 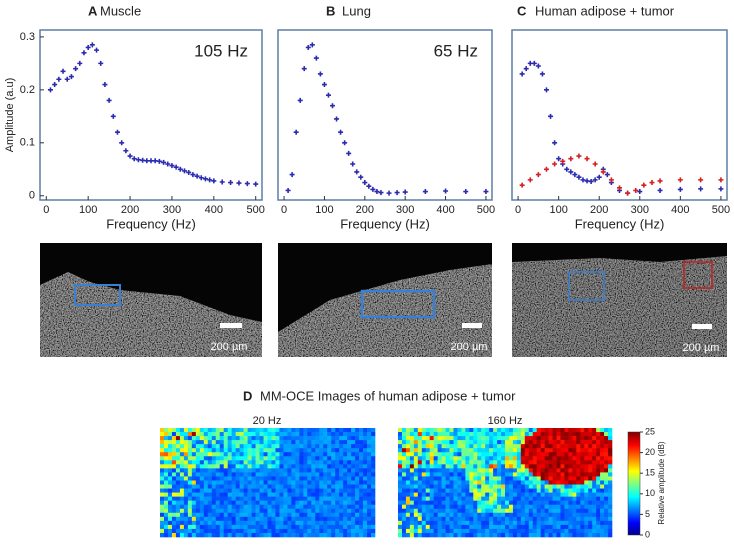 I want to click on x-tick-label: 300, so click(x=405, y=210).